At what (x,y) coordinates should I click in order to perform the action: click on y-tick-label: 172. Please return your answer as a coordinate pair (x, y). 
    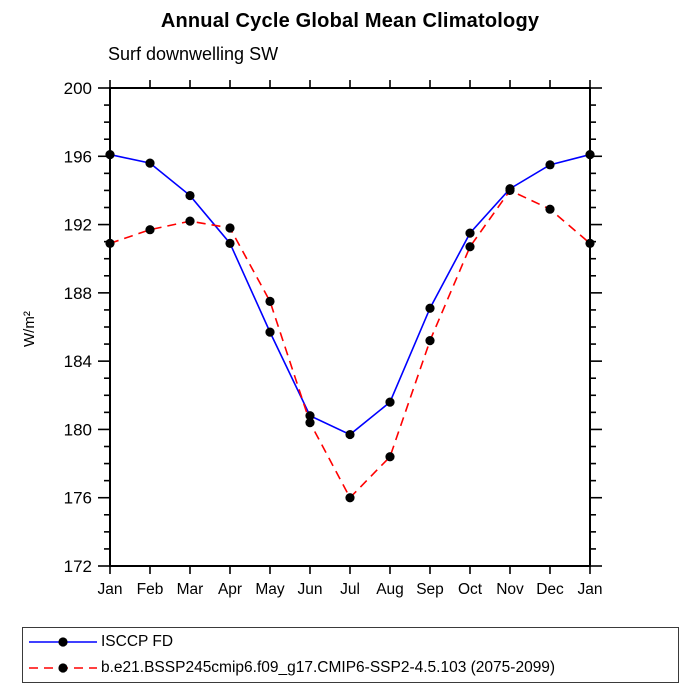
    Looking at the image, I should click on (78, 566).